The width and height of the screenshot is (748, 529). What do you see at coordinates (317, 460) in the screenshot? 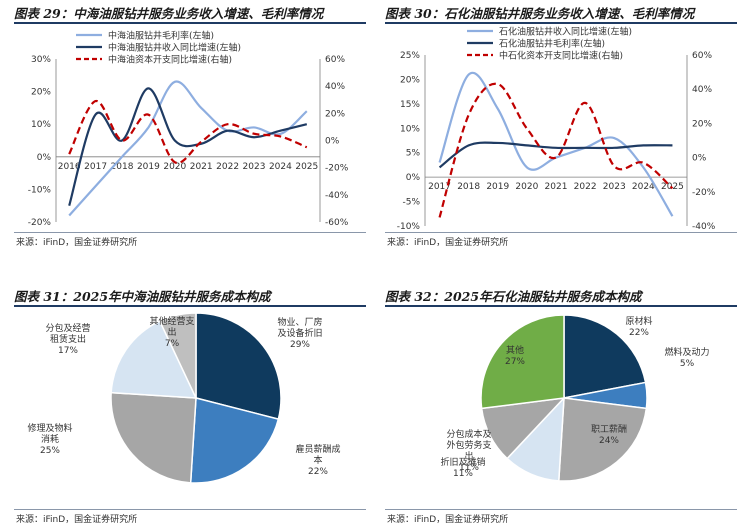
I see `fig31-slice-label-2: 本` at bounding box center [317, 460].